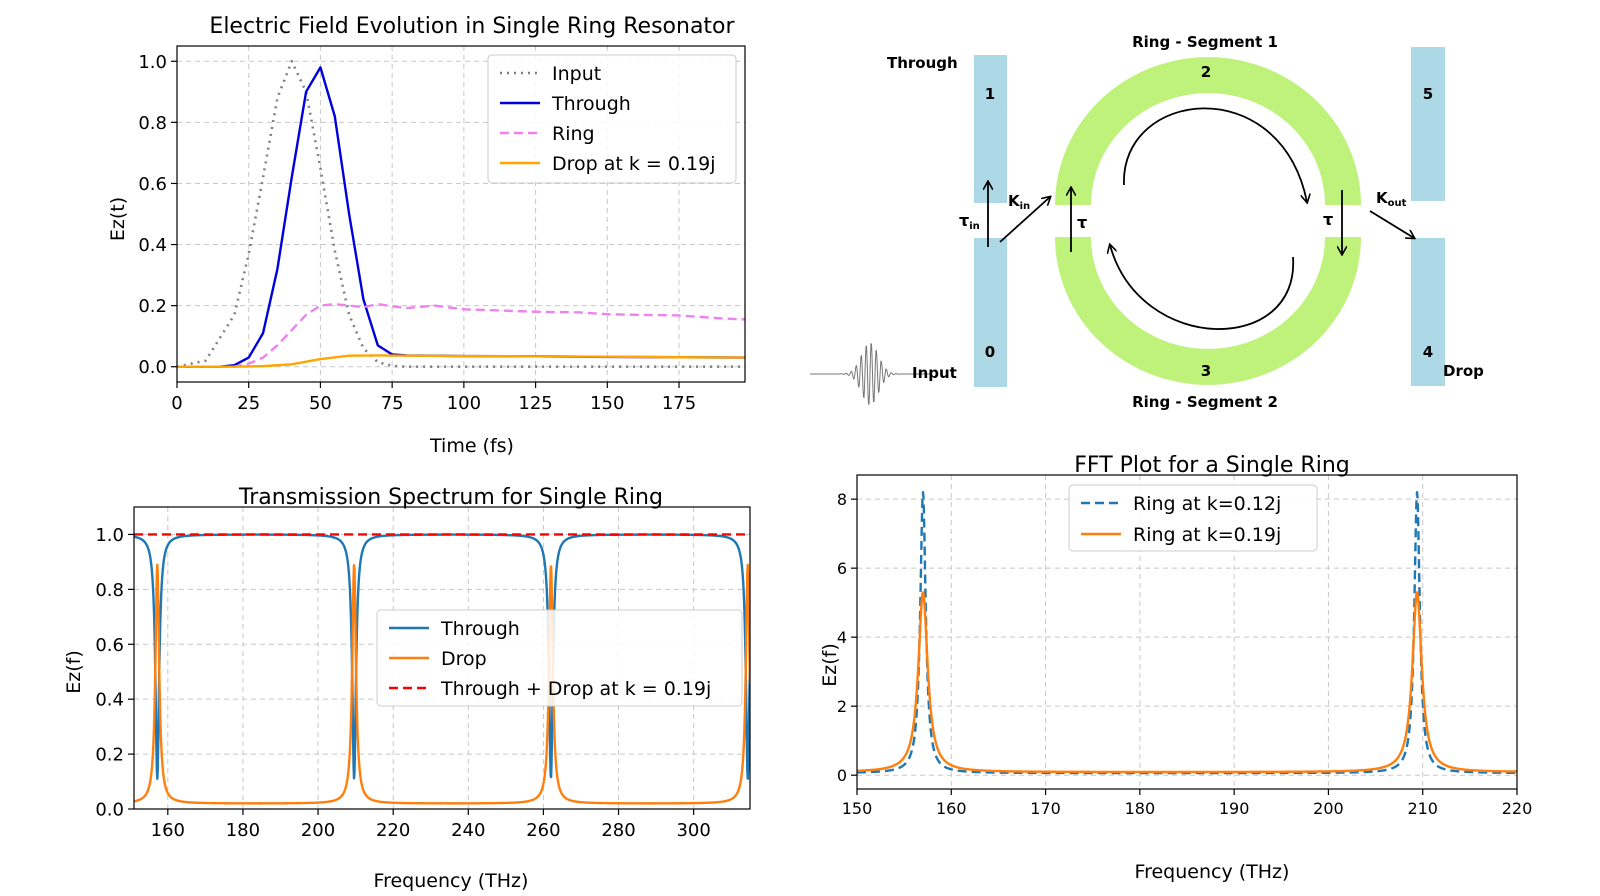 This screenshot has width=1600, height=896. I want to click on input-waveguide, so click(990, 312).